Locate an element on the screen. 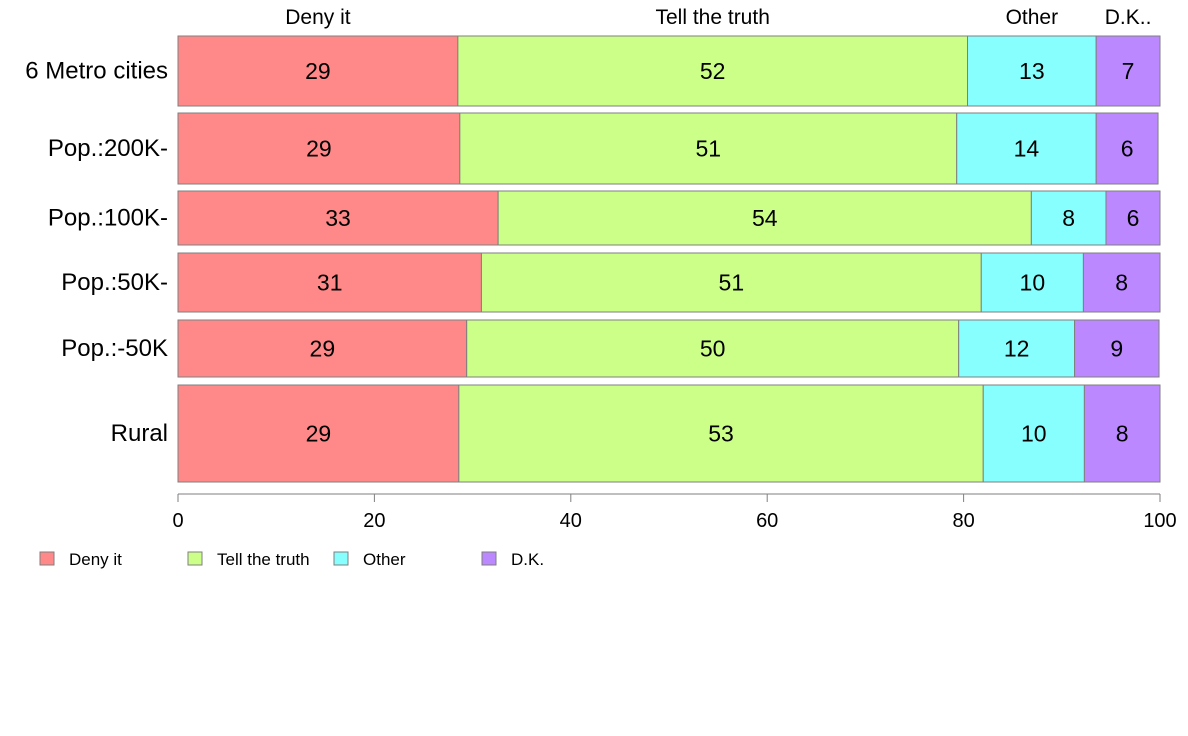 This screenshot has height=736, width=1188. data-label: 52 is located at coordinates (713, 71).